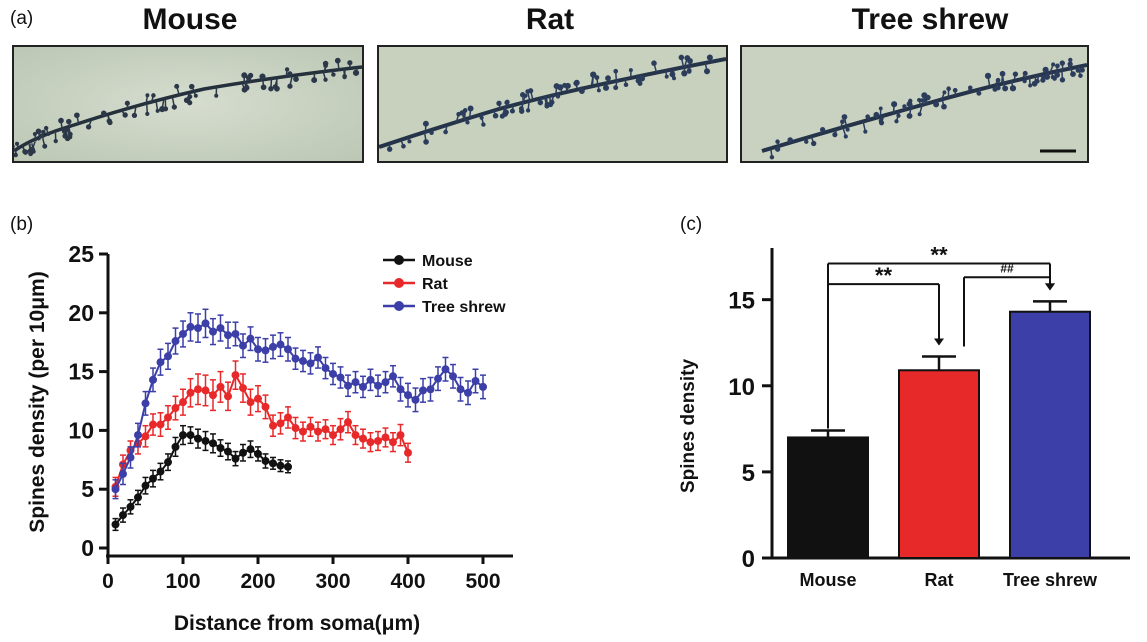 This screenshot has width=1147, height=642. Describe the element at coordinates (299, 404) in the screenshot. I see `series-tree-shrew` at that location.